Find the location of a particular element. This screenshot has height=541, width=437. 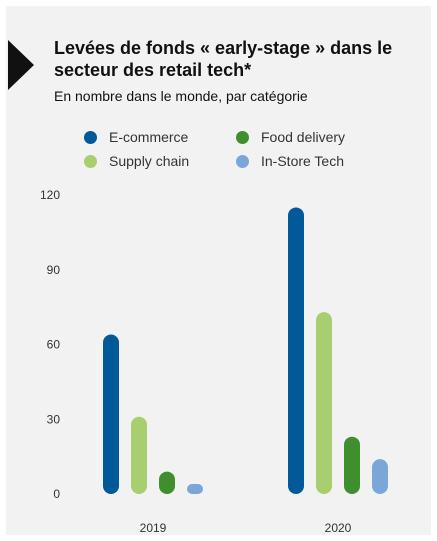

bar-e-commerce-2020 is located at coordinates (296, 351).